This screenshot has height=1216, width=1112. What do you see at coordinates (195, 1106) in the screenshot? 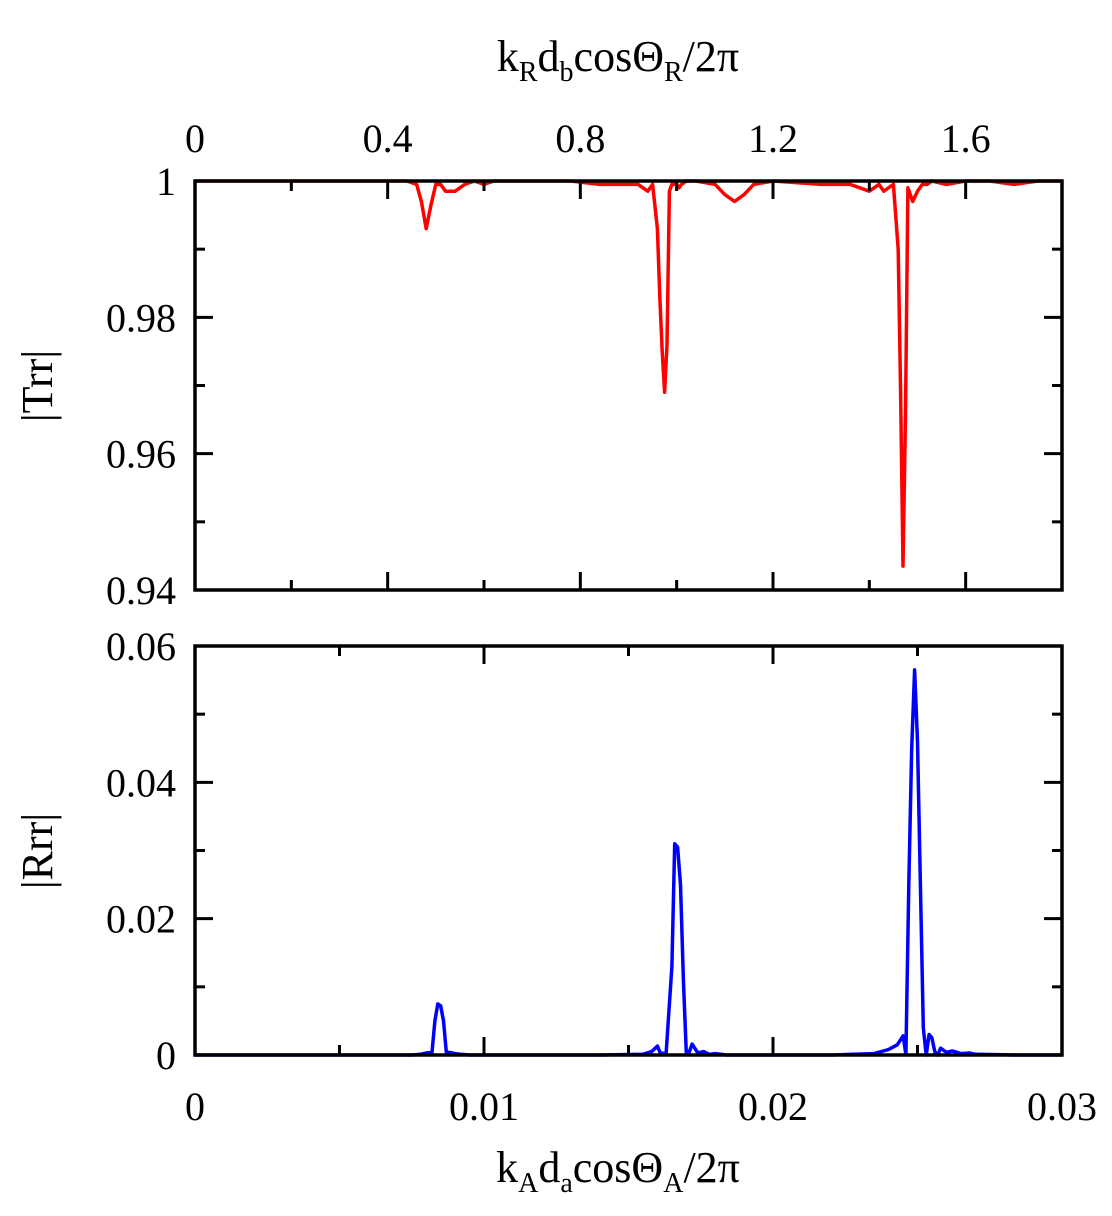
I see `bottom-x-tick-label: 0` at bounding box center [195, 1106].